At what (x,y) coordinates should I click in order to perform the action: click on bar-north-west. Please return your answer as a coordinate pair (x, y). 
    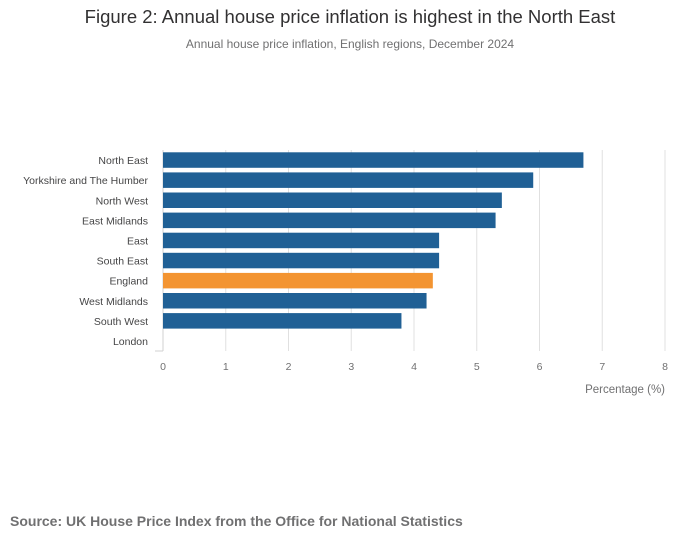
    Looking at the image, I should click on (332, 200).